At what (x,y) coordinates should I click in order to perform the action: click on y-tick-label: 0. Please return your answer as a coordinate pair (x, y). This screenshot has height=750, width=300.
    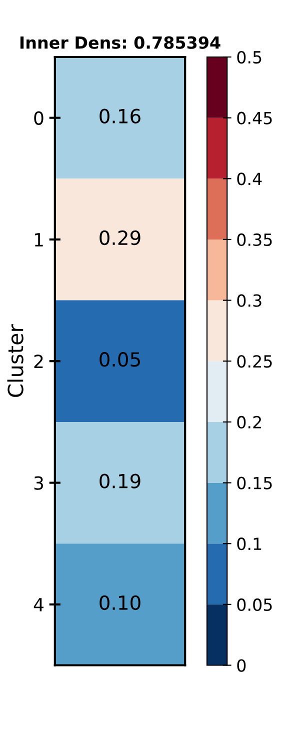
    Looking at the image, I should click on (39, 118).